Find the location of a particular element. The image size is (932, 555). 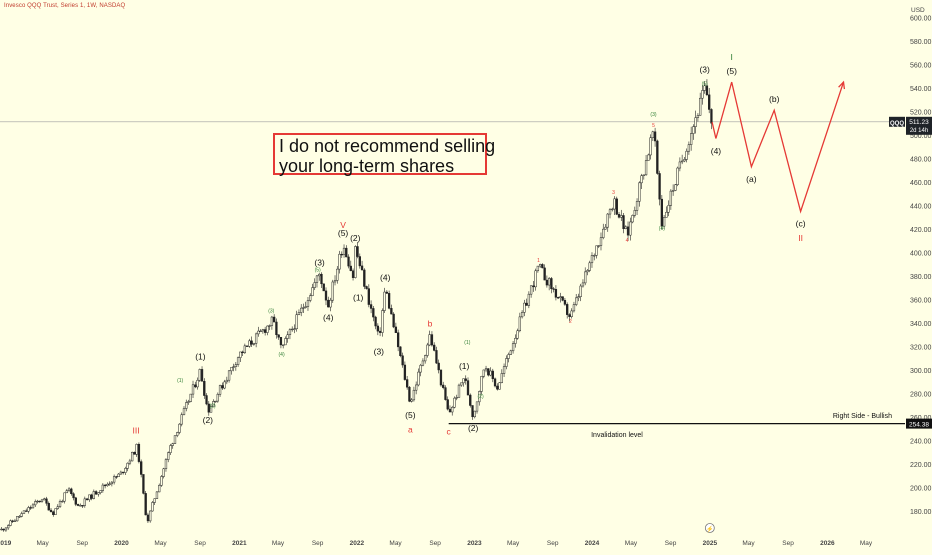

minor-wave-label: 1 is located at coordinates (538, 261).